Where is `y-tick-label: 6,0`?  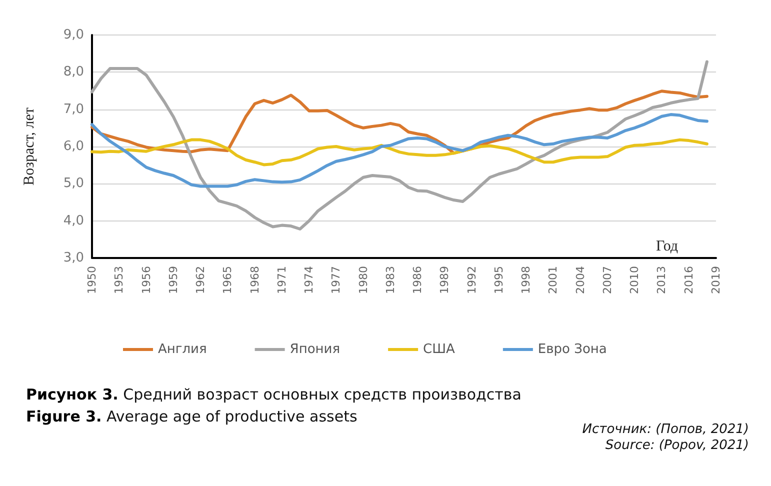
y-tick-label: 6,0 is located at coordinates (73, 146).